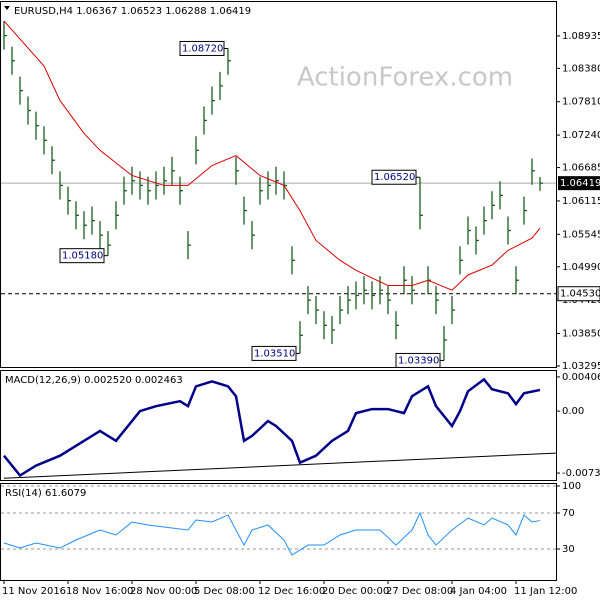 This screenshot has height=600, width=600. I want to click on x-tick-label: 28 Nov 00:00, so click(163, 591).